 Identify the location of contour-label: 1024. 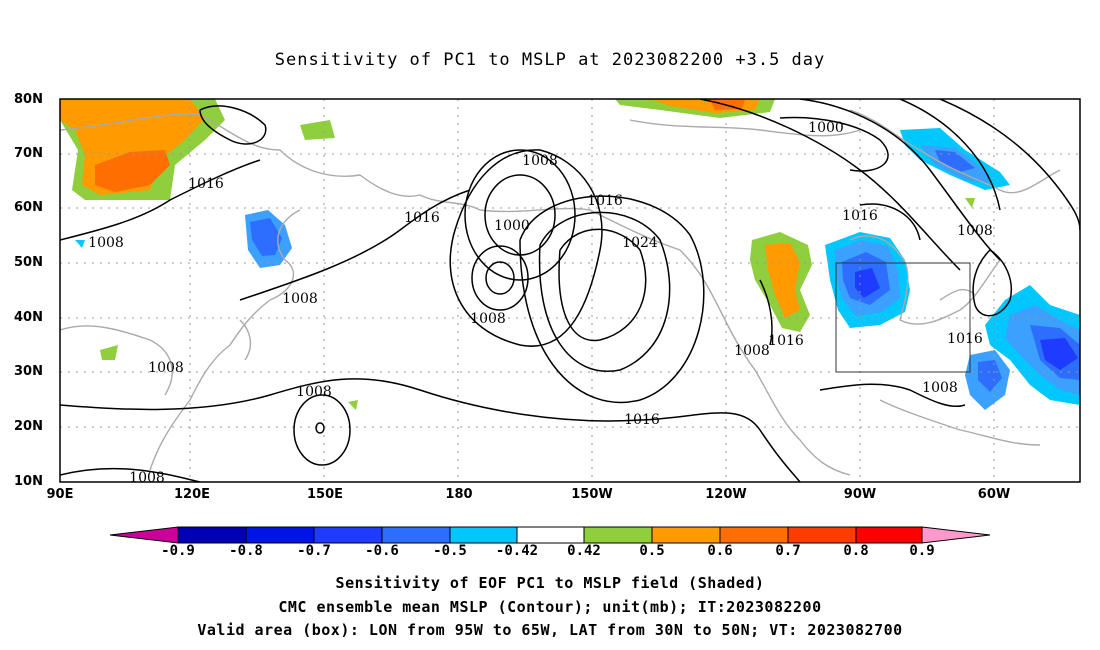
(640, 243).